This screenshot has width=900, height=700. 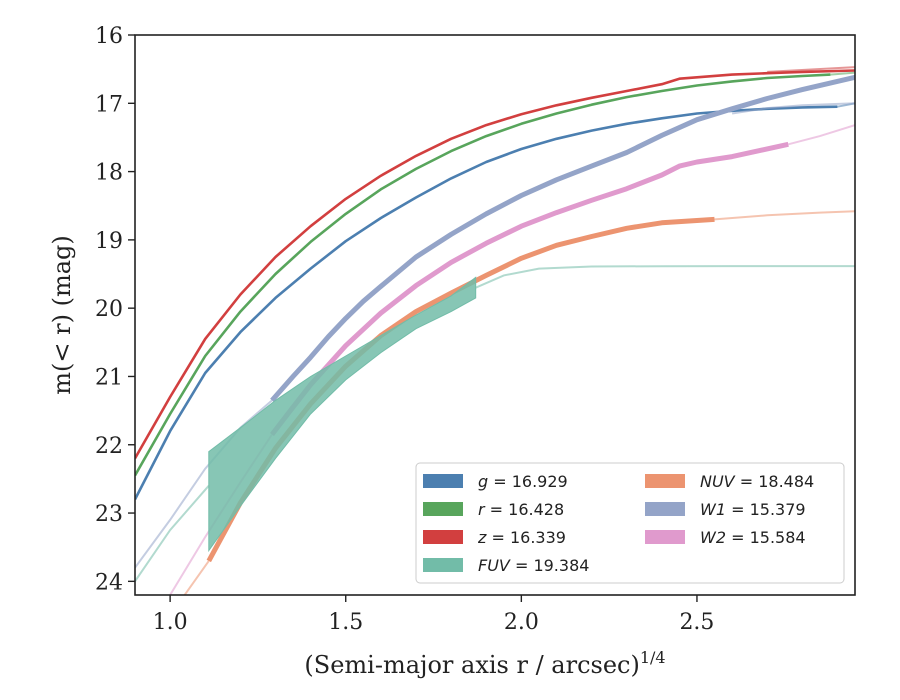 I want to click on x-axis-label: (Semi-major axis r / arcsec)1/4, so click(x=484, y=663).